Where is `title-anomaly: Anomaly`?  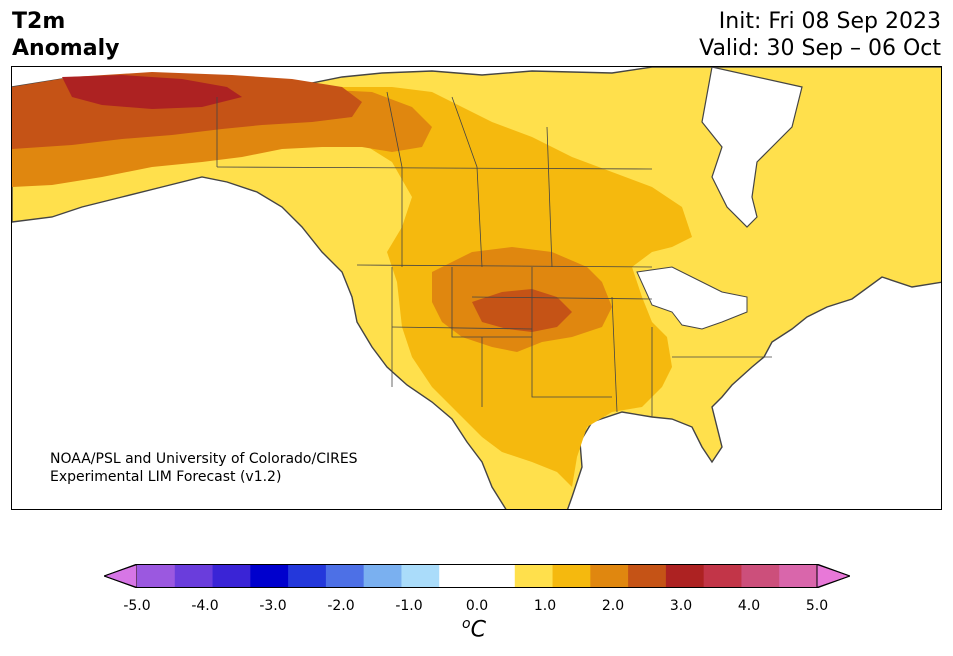
title-anomaly: Anomaly is located at coordinates (66, 48).